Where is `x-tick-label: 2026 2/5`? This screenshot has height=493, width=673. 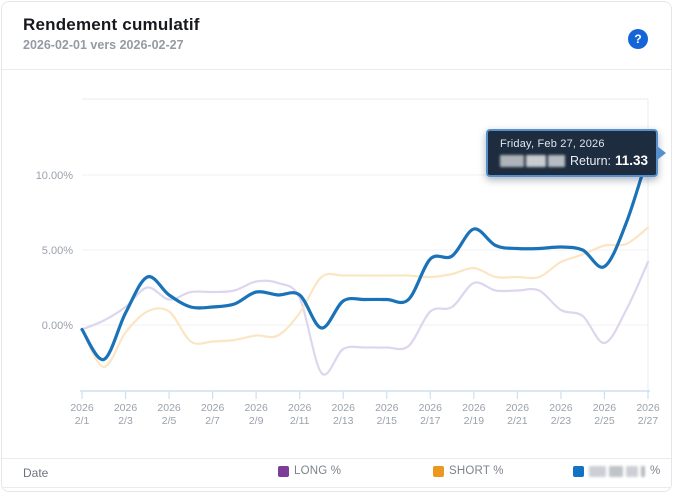
x-tick-label: 2026 2/5 is located at coordinates (169, 414).